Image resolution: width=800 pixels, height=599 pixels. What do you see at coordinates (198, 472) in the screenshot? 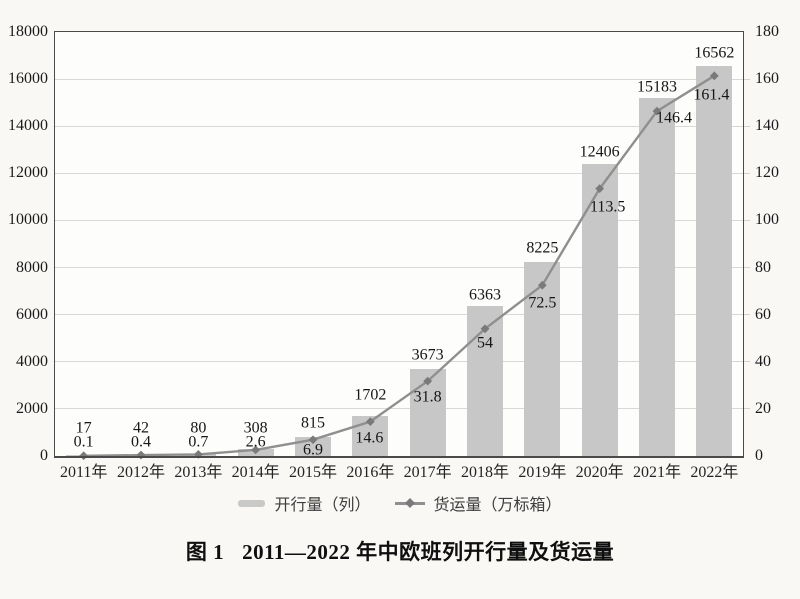
I see `x-axis-tick-label: 2013年` at bounding box center [198, 472].